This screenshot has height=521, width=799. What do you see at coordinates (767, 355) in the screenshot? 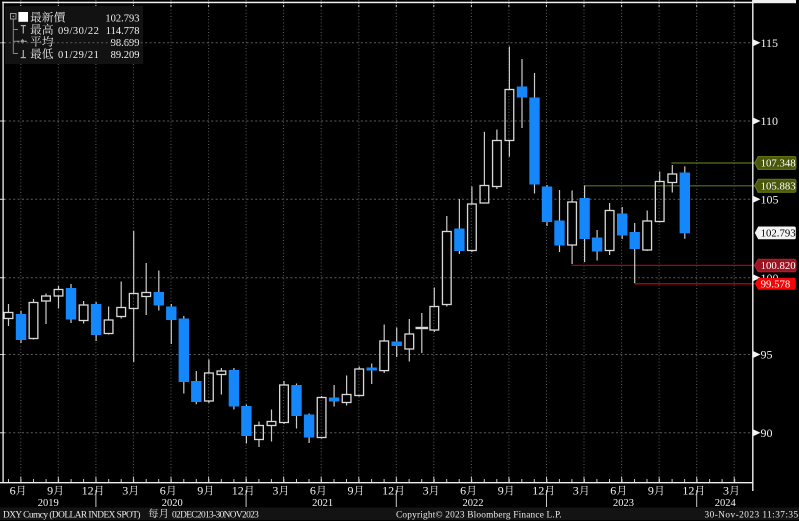
I see `svg-text: 95` at bounding box center [767, 355].